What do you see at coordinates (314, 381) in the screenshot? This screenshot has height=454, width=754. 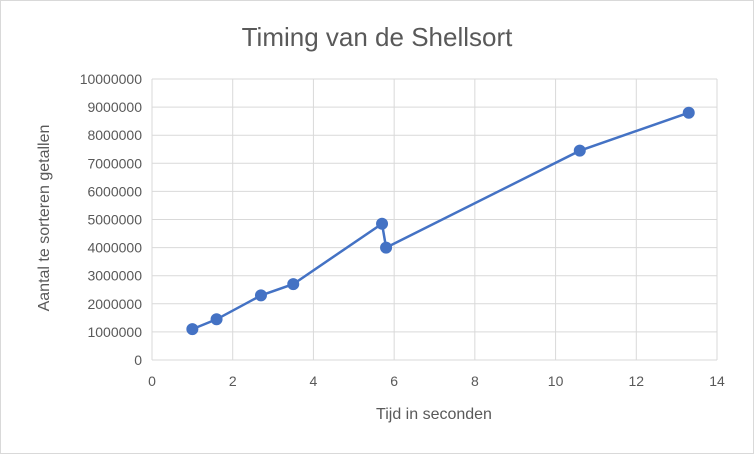 I see `x-tick-label: 4` at bounding box center [314, 381].